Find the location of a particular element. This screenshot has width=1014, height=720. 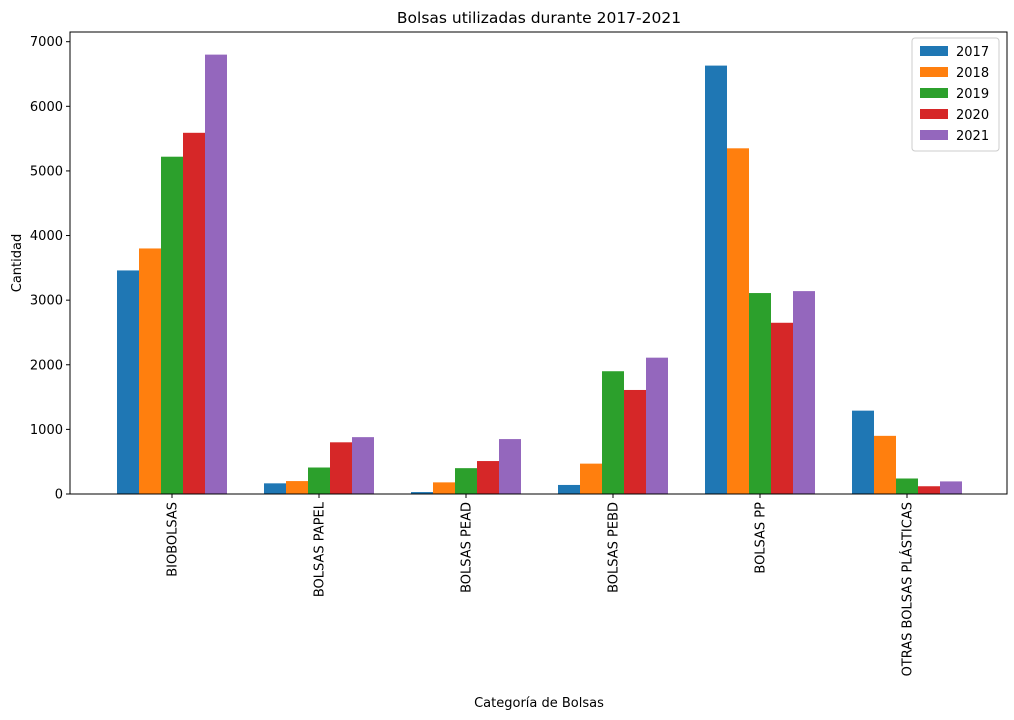

legend-label-2019: 2019 is located at coordinates (972, 94).